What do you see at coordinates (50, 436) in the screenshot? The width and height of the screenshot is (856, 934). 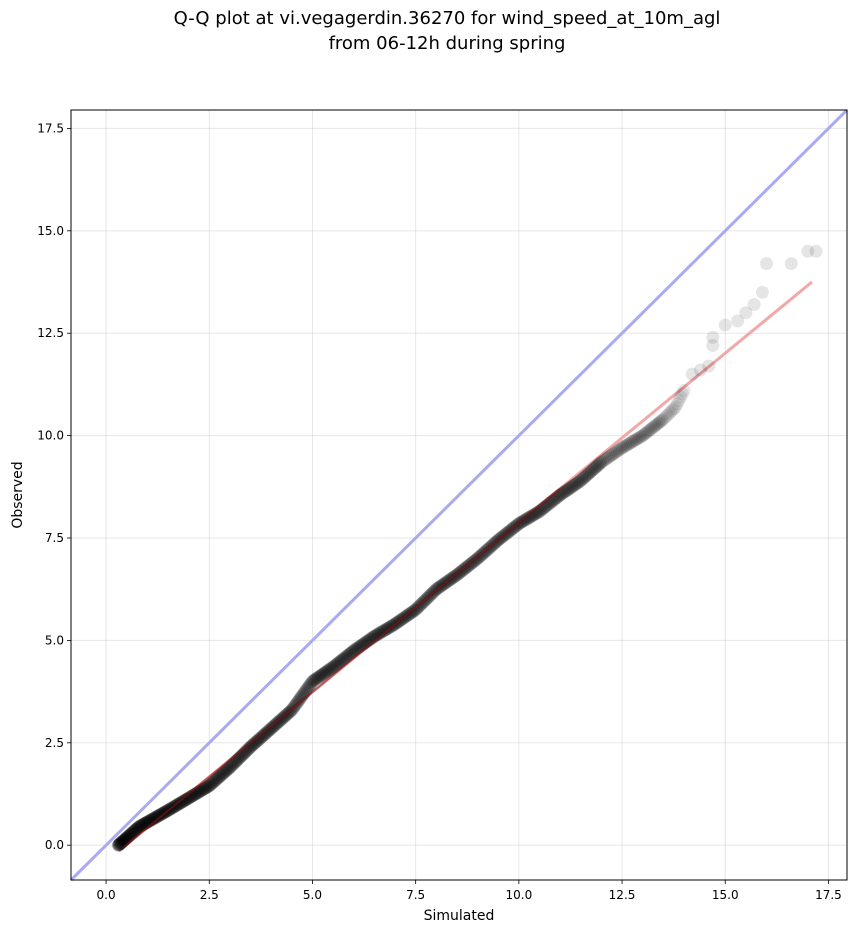 I see `y-tick-label: 10.0` at bounding box center [50, 436].